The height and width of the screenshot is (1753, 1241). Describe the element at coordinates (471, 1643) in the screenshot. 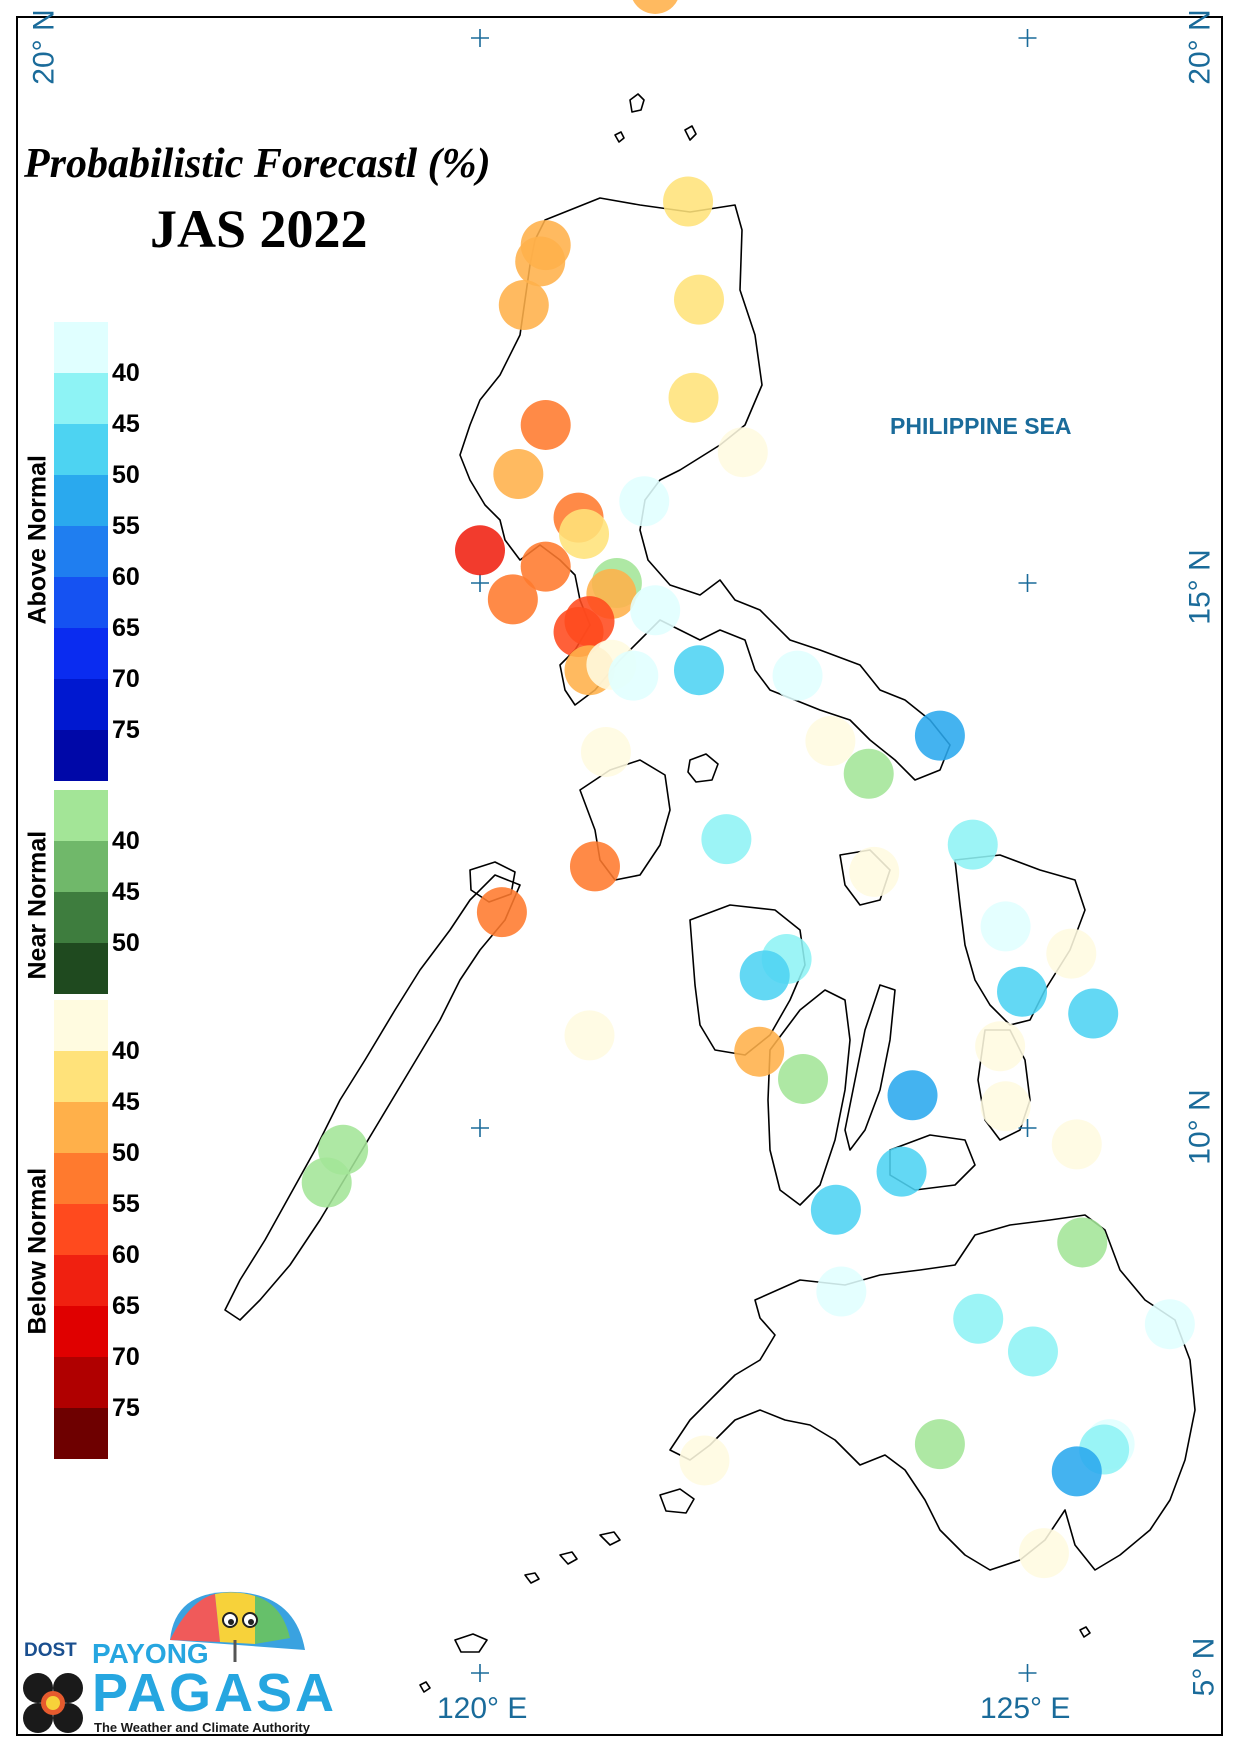

I see `tawi-tawi-island` at that location.